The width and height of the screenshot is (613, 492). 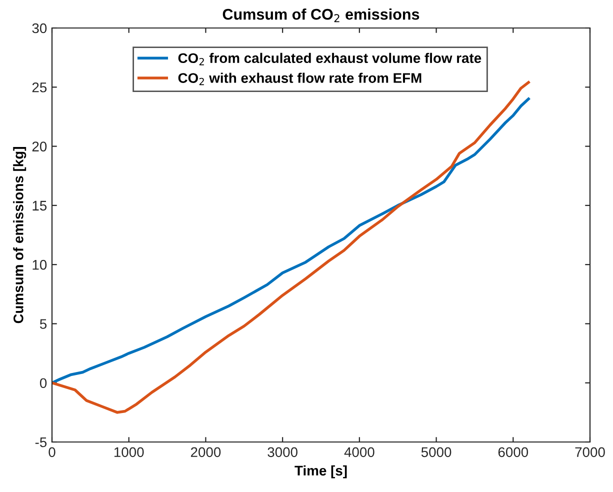 What do you see at coordinates (590, 452) in the screenshot?
I see `x-tick-label: 7000` at bounding box center [590, 452].